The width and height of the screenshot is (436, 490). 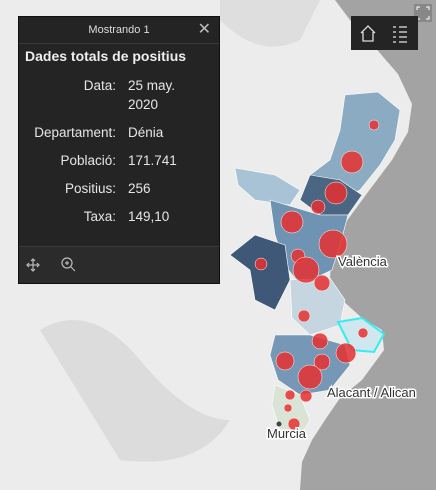 I want to click on field-row: Taxa: 149,10, so click(x=112, y=221).